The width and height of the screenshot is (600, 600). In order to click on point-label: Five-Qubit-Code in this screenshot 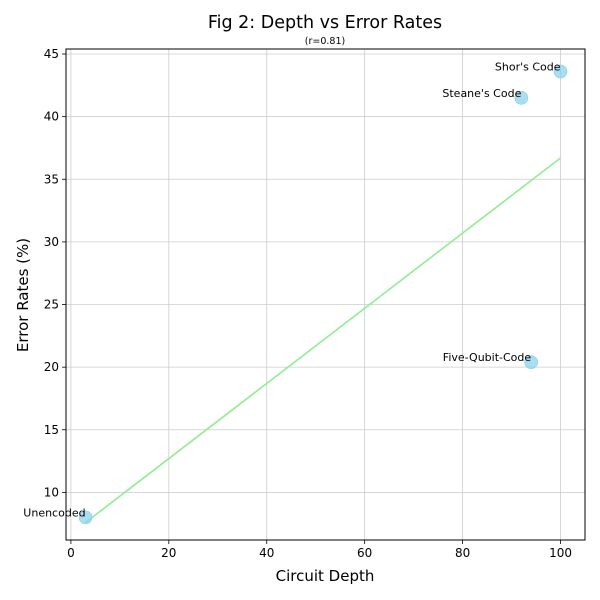, I will do `click(487, 357)`.